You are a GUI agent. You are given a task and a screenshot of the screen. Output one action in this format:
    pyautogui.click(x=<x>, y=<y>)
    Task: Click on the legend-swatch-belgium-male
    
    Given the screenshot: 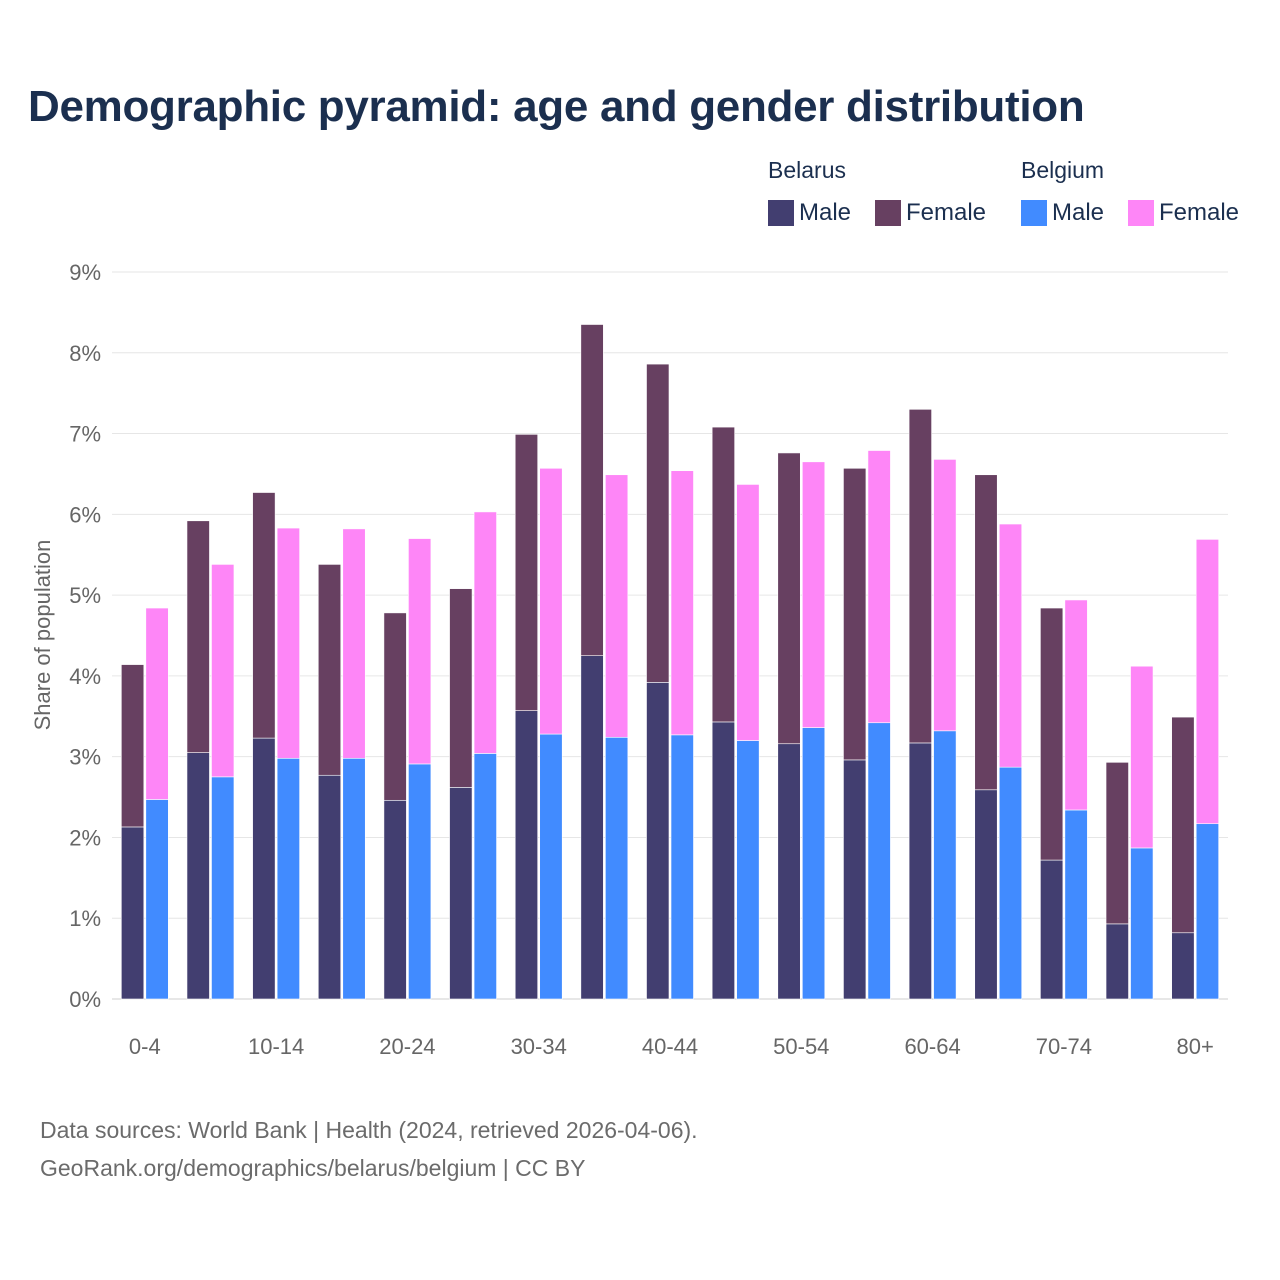 What is the action you would take?
    pyautogui.click(x=1034, y=213)
    